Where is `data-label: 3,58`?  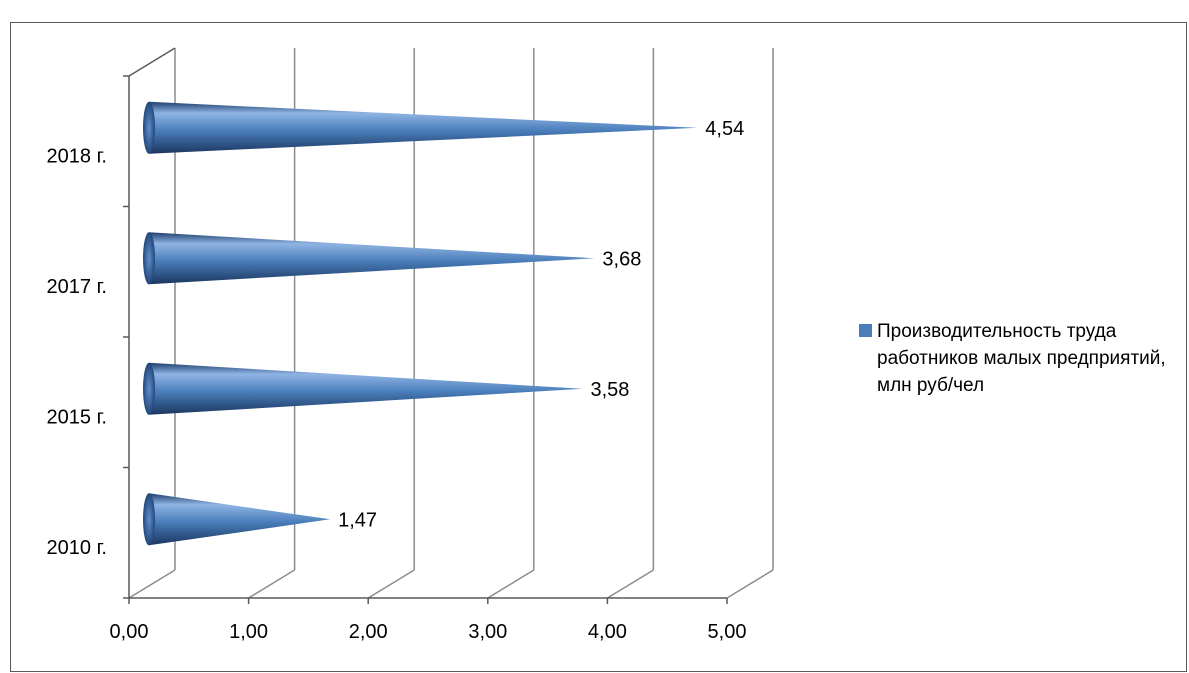
data-label: 3,58 is located at coordinates (609, 390).